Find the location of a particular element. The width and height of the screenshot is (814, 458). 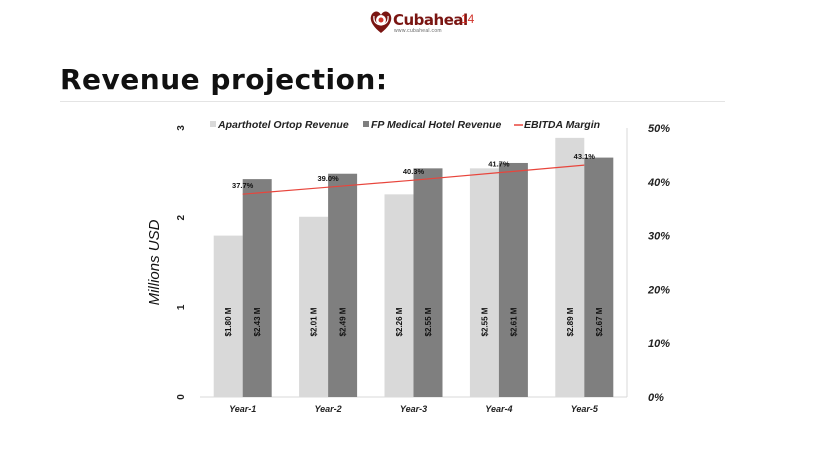

y-tick-label: 0 is located at coordinates (181, 397).